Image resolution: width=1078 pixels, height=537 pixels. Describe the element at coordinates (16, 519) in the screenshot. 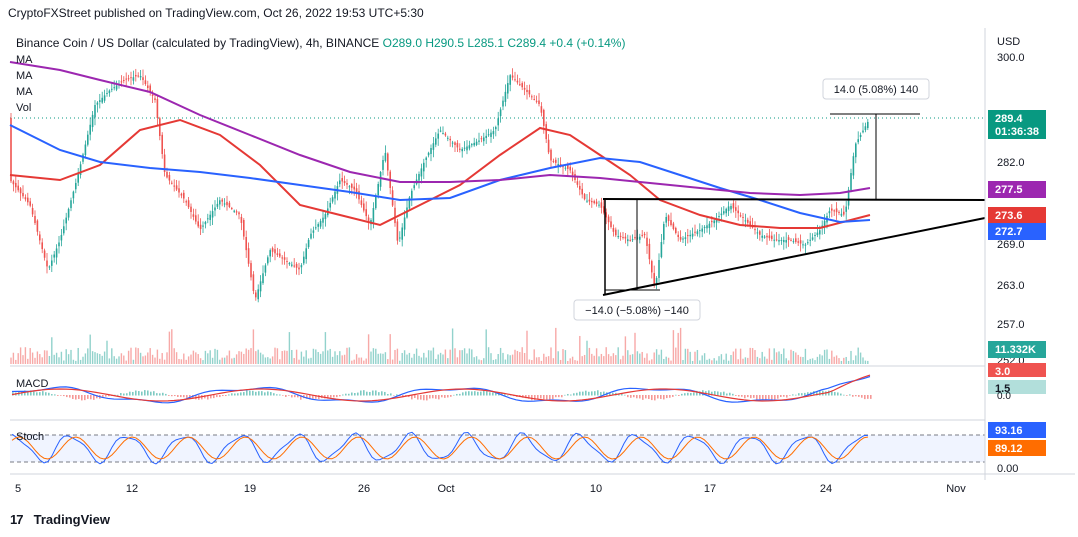

I see `tradingview-logo-icon: 17` at that location.